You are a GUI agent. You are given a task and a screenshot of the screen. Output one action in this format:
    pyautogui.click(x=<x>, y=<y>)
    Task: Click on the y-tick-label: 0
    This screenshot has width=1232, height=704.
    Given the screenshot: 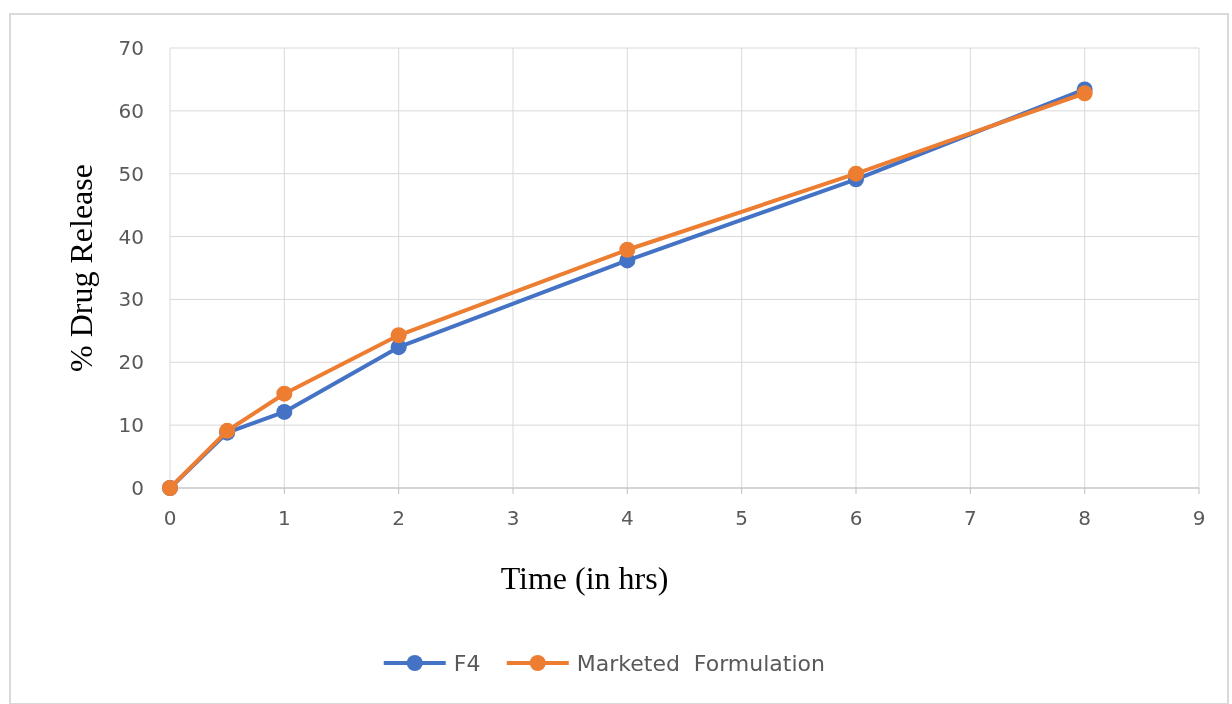 What is the action you would take?
    pyautogui.click(x=137, y=488)
    